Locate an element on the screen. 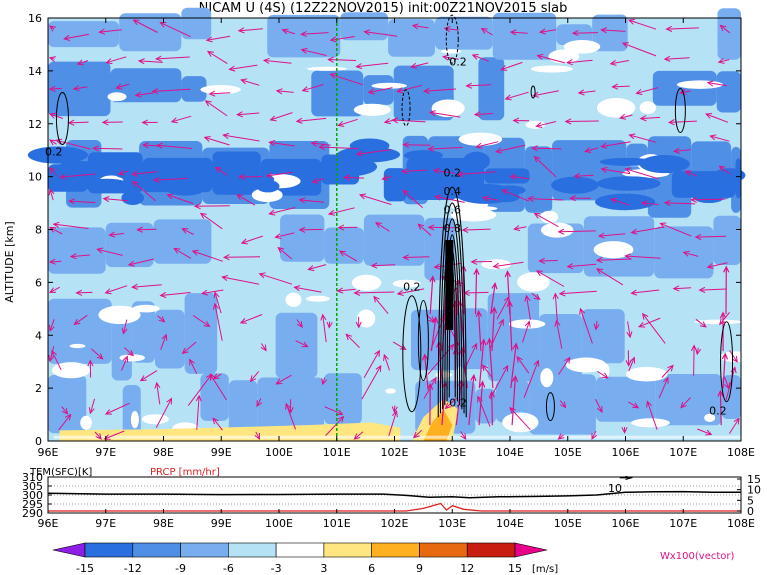  right-tick-label: 15 is located at coordinates (754, 479).